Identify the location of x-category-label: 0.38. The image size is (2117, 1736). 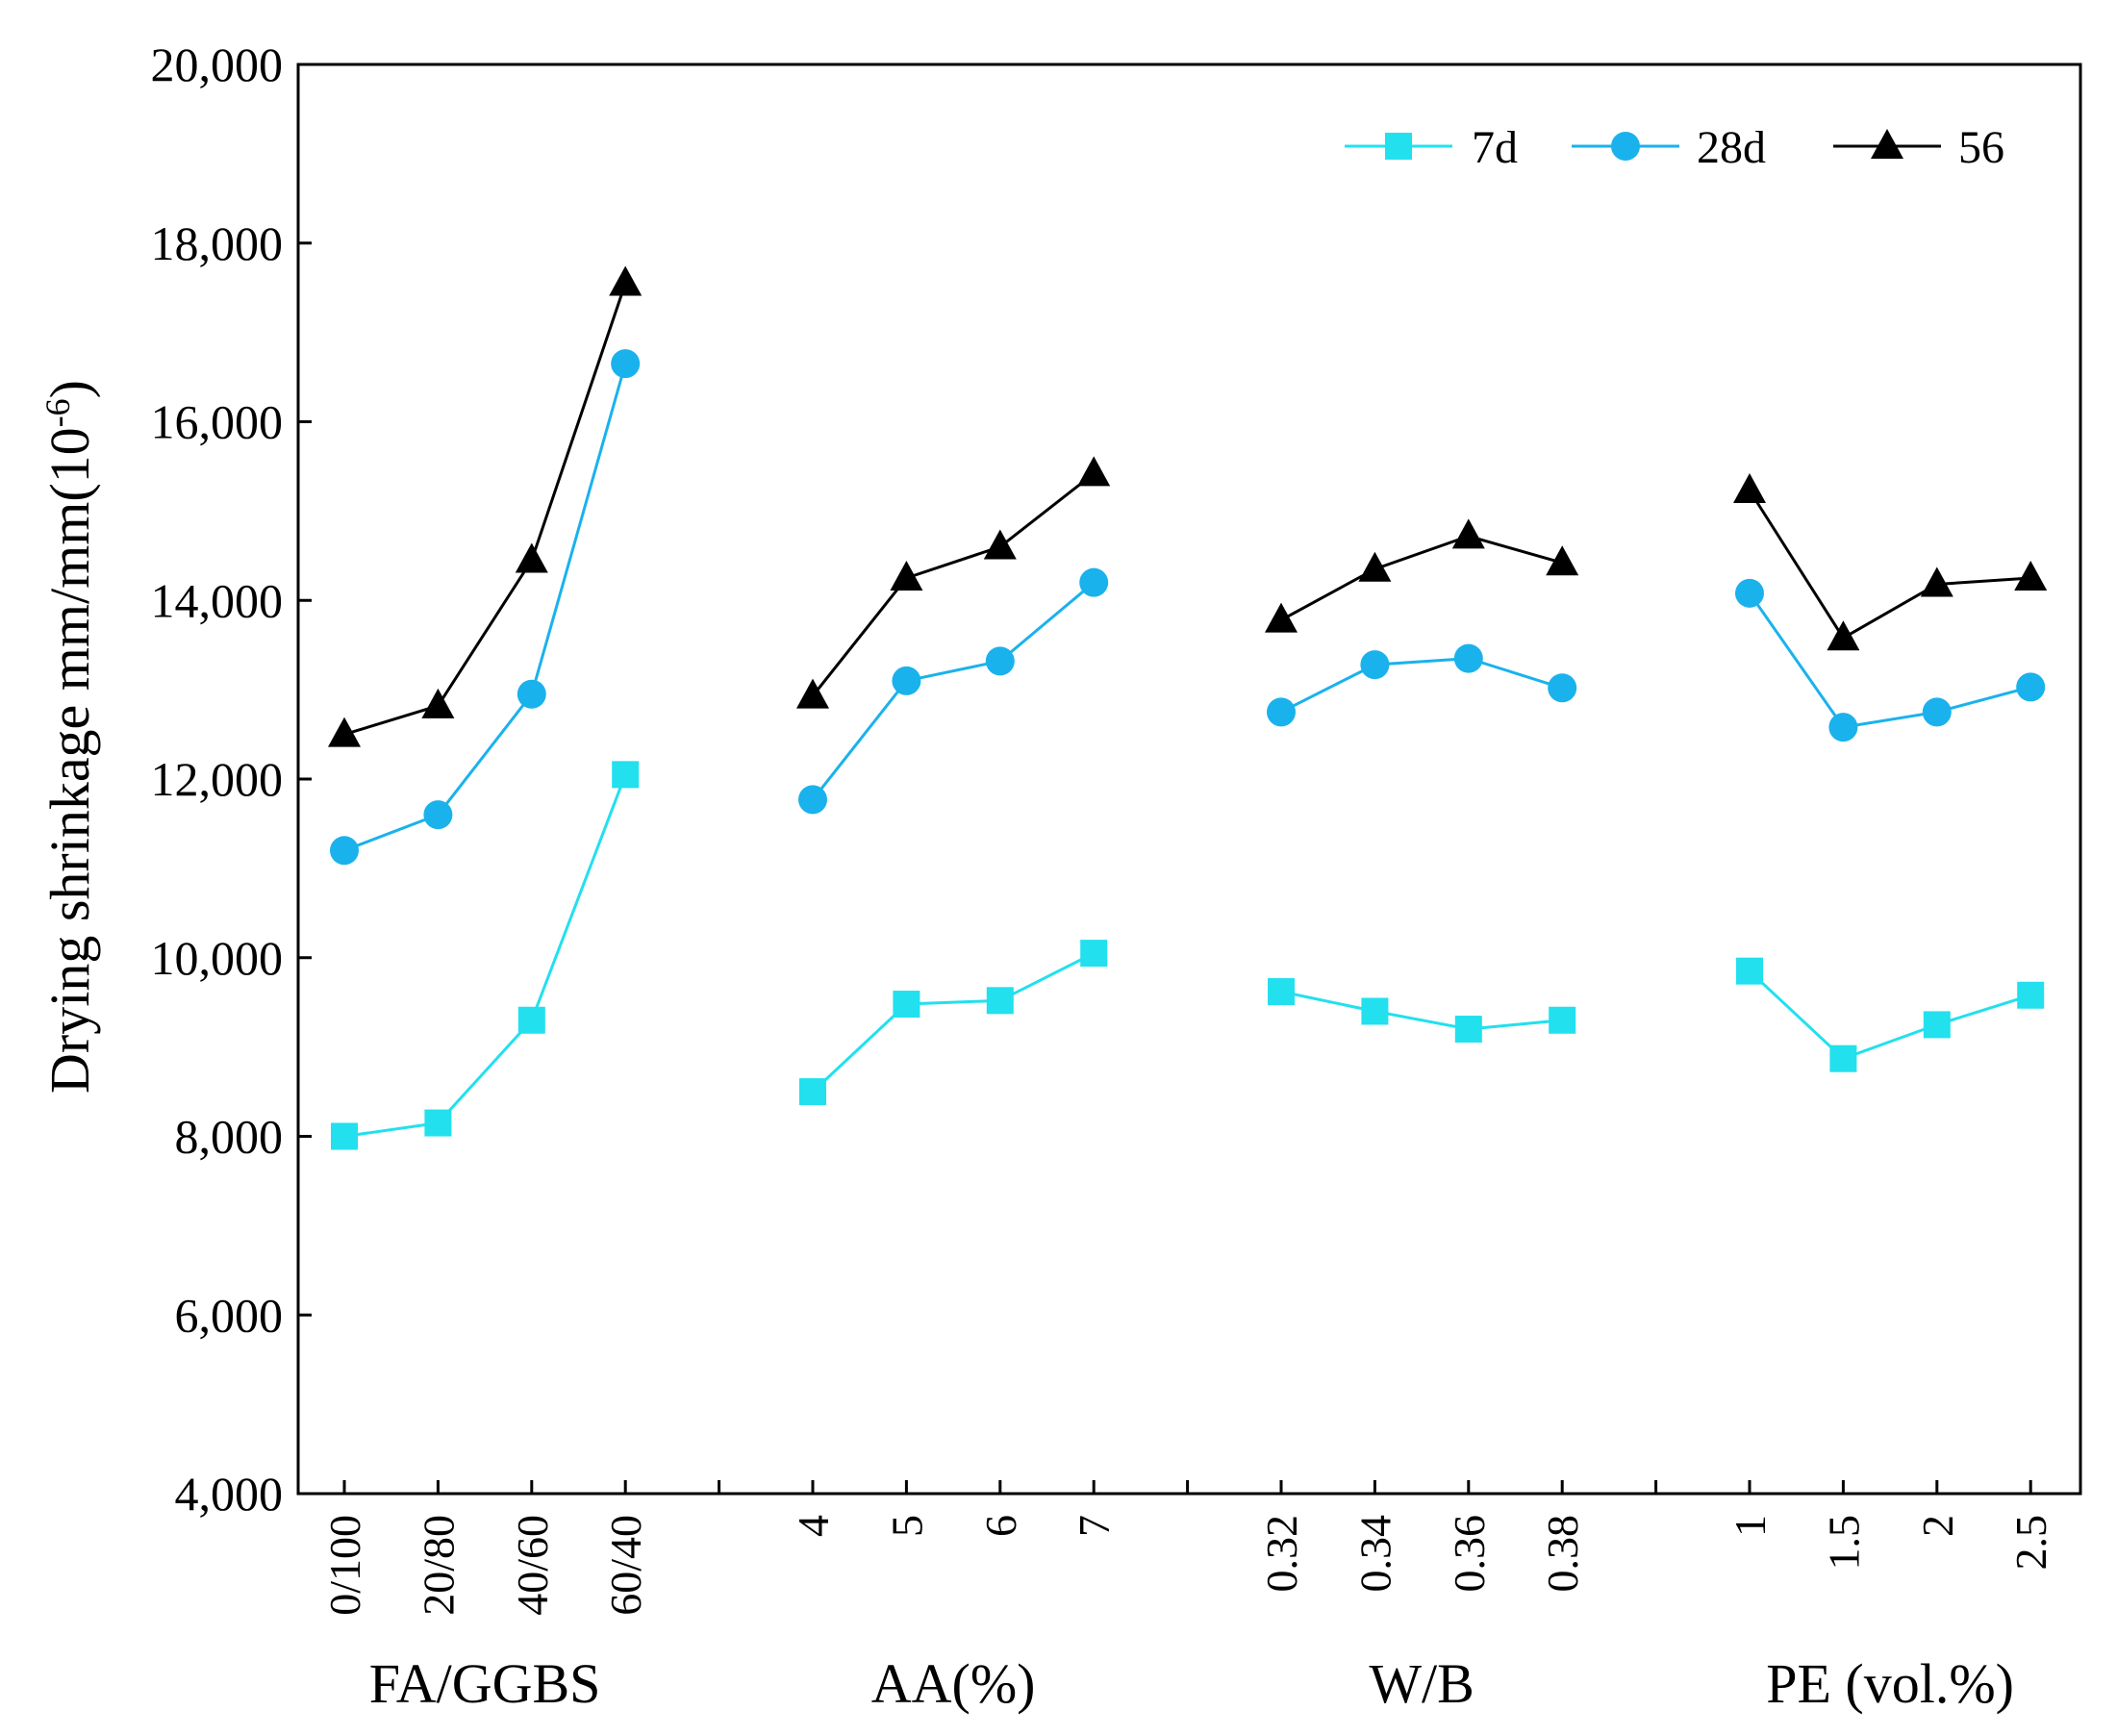
(1562, 1554).